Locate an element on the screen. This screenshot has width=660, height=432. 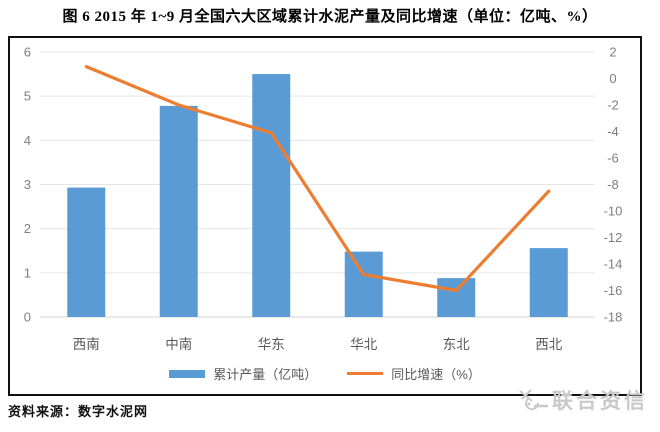
legend-label-growth: 同比增速（%） is located at coordinates (436, 374).